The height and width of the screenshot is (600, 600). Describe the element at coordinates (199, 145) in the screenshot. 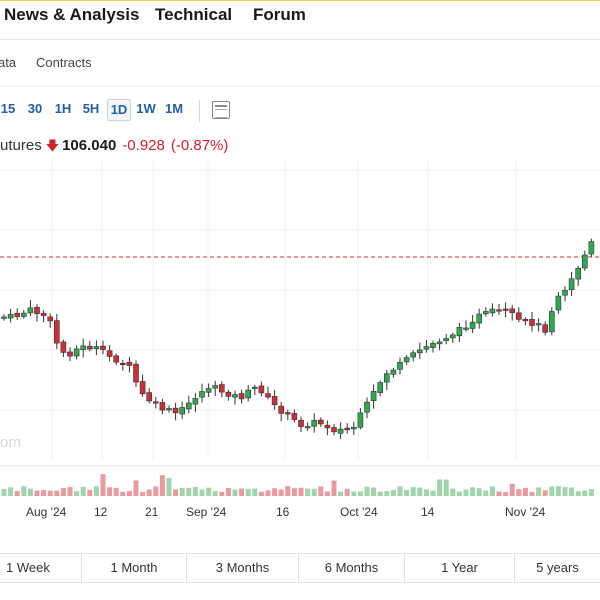

I see `price-change-percent: (-0.87%)` at that location.